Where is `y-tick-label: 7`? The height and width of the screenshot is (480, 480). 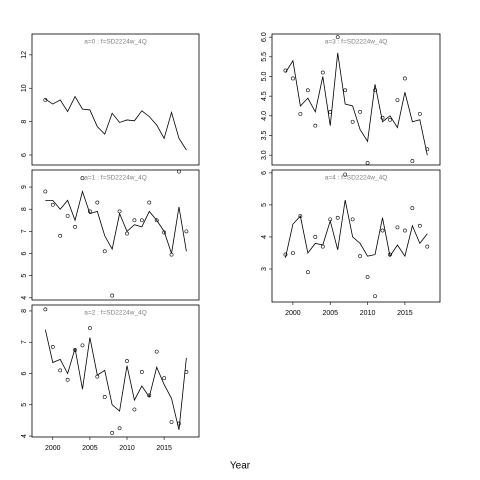
y-tick-label: 7 is located at coordinates (24, 342).